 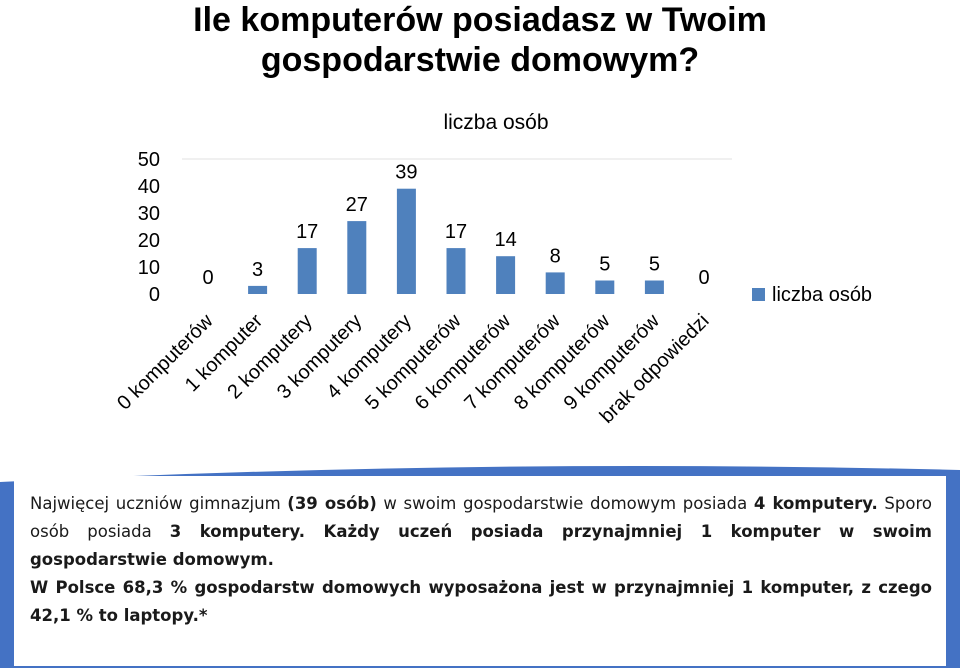 I want to click on bars, so click(x=456, y=241).